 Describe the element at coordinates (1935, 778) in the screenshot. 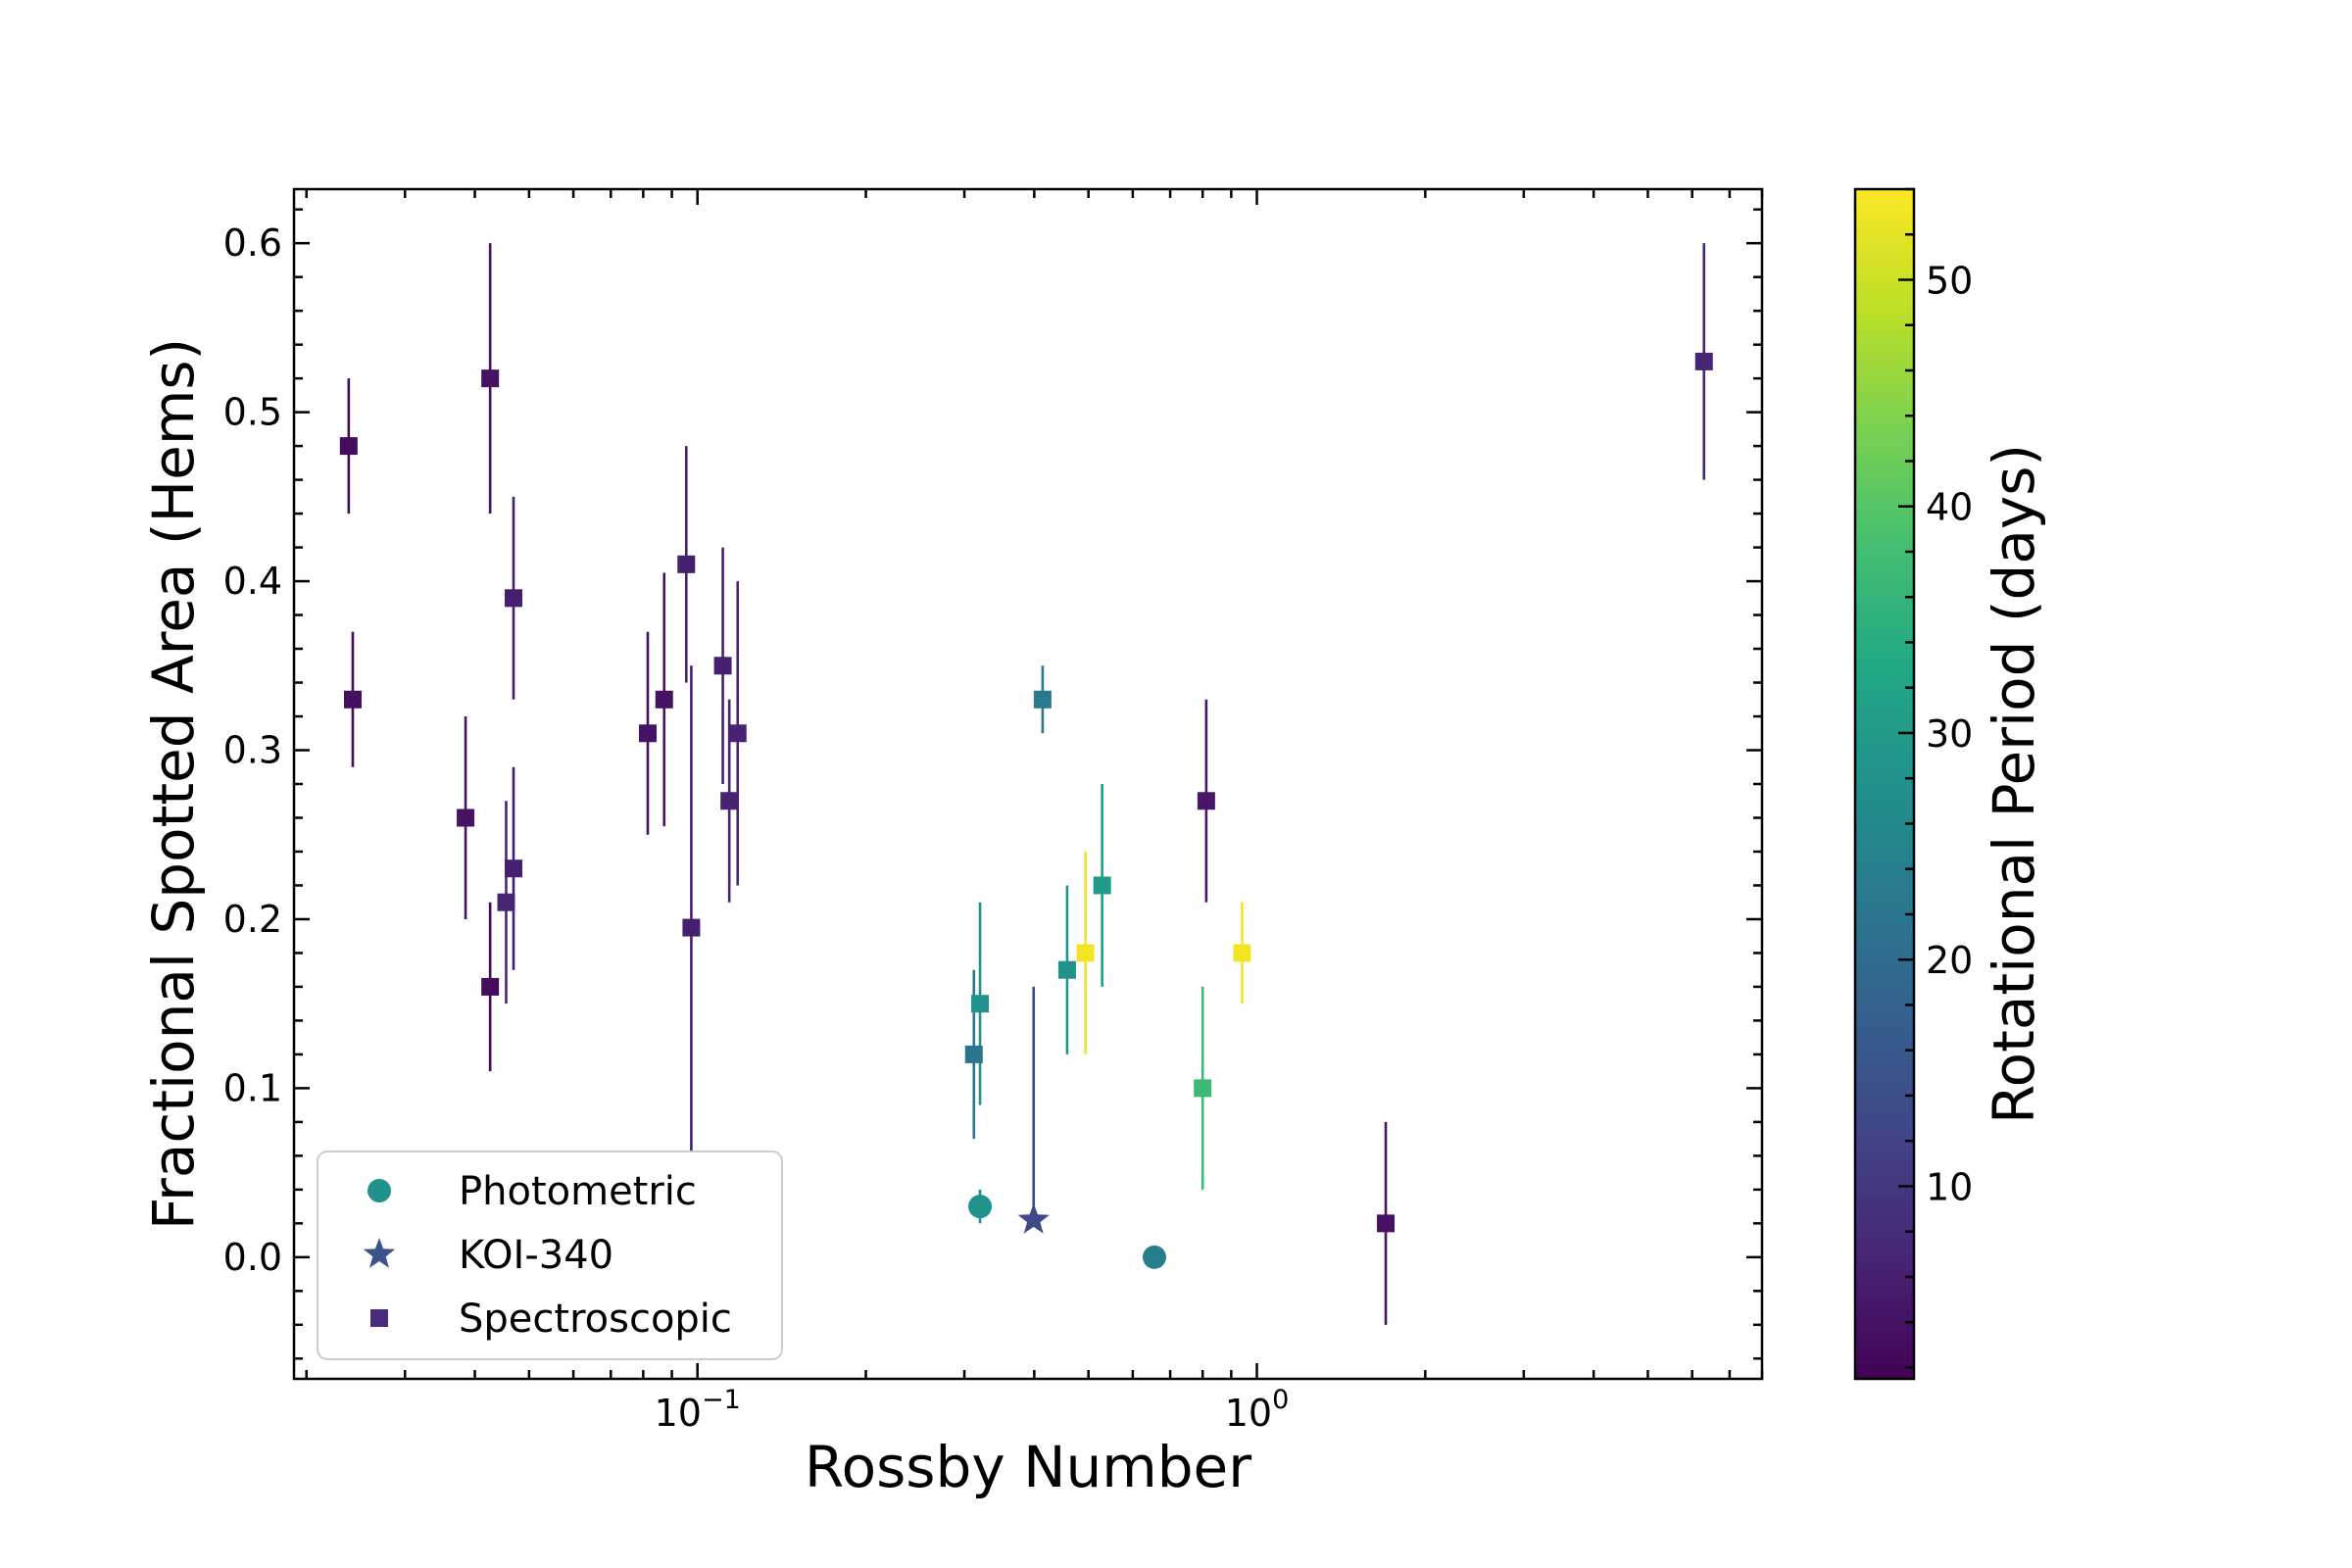

I see `colorbar-ticks: 10 20 30 40 50` at that location.